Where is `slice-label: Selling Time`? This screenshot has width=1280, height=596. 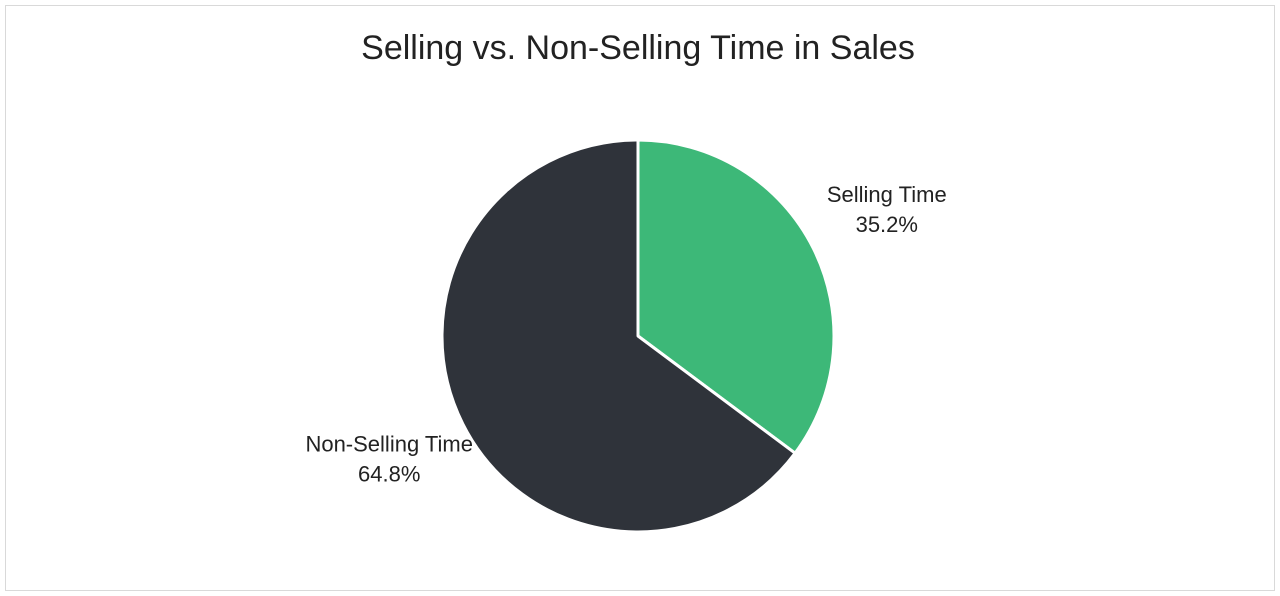 slice-label: Selling Time is located at coordinates (887, 194).